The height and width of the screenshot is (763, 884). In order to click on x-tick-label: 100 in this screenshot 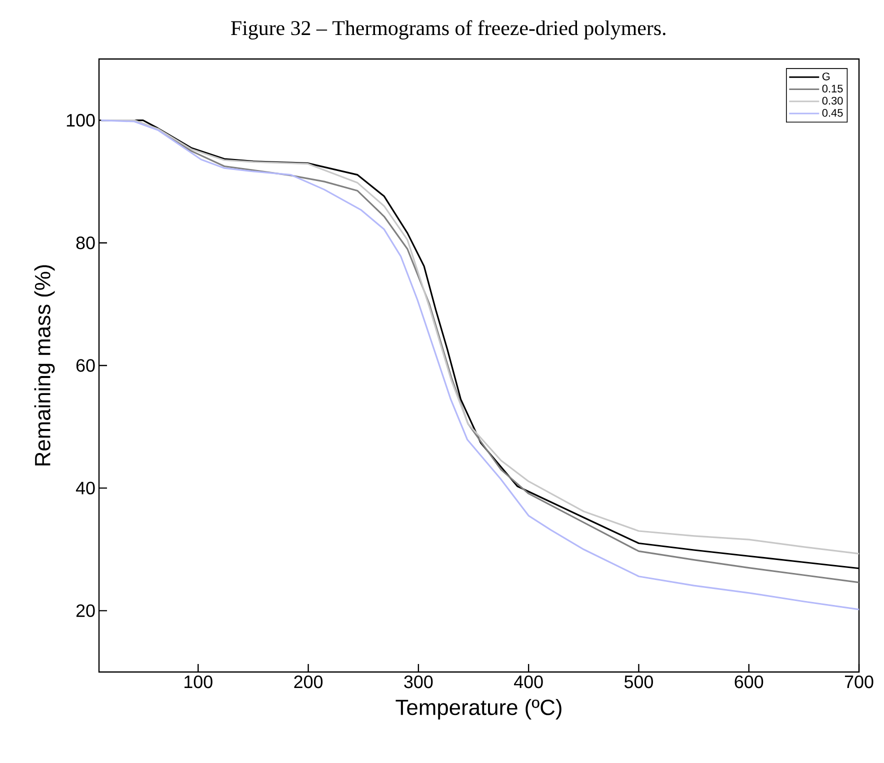, I will do `click(198, 681)`.